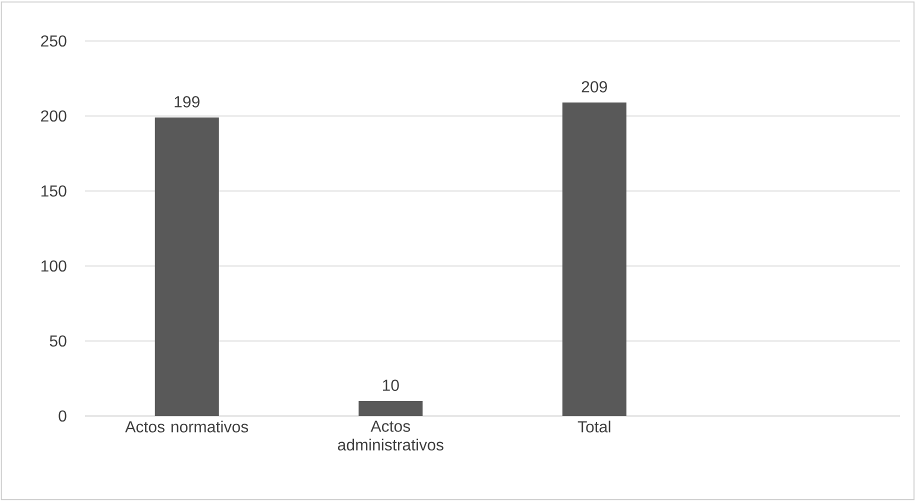 This screenshot has height=501, width=916. I want to click on x-tick-label: Actos administrativos, so click(391, 435).